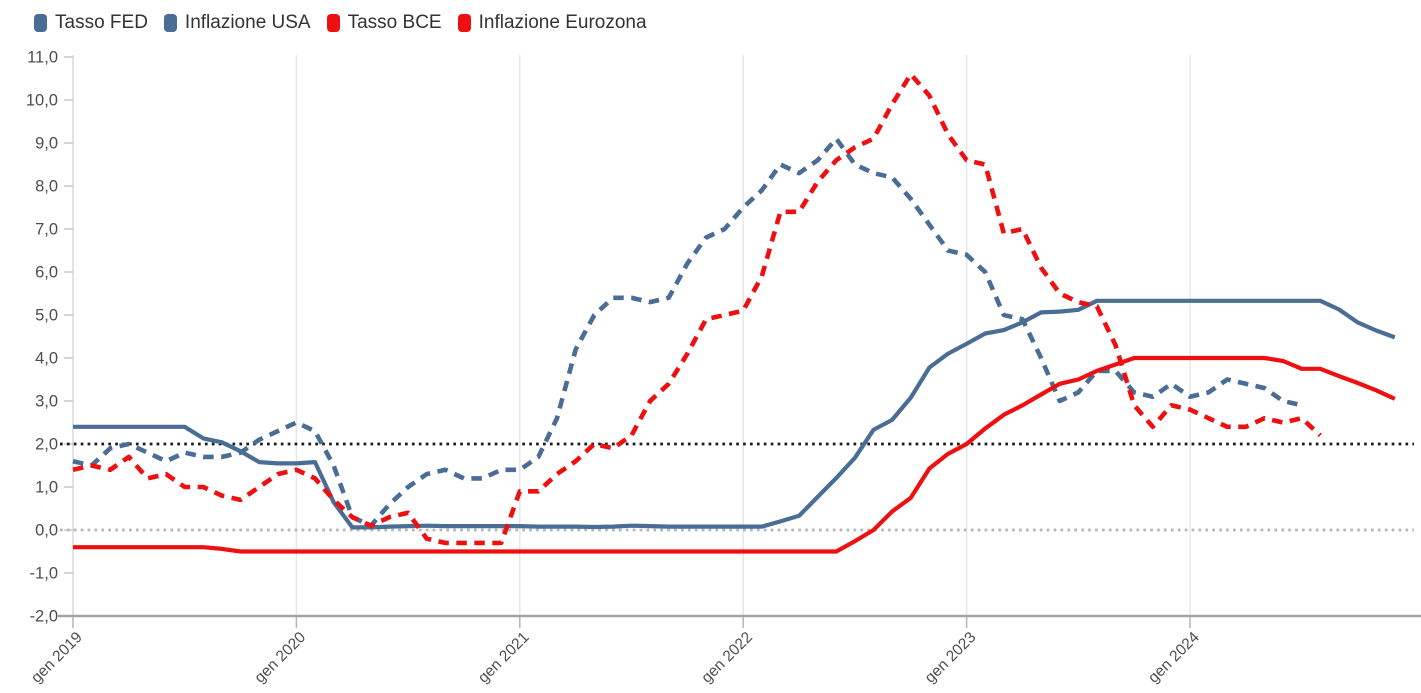  I want to click on y-tick-label: 4,0, so click(46, 359).